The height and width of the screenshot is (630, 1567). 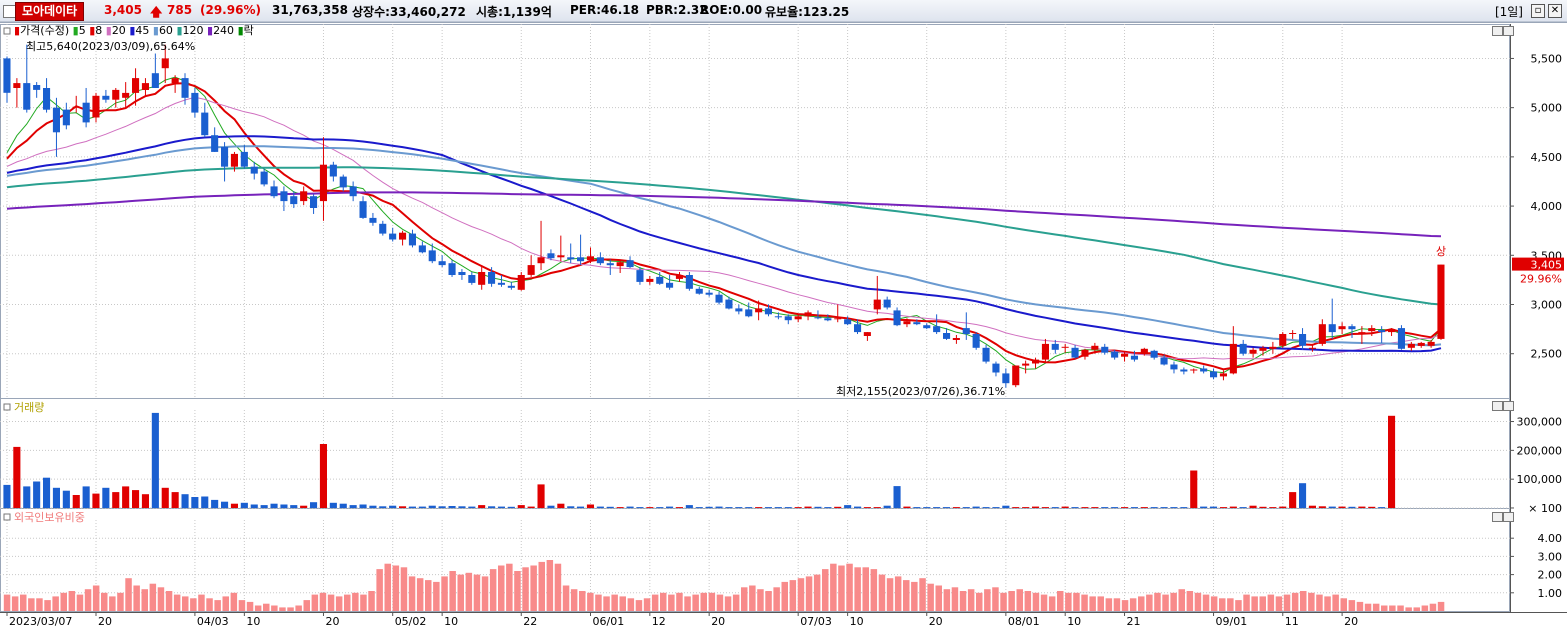 What do you see at coordinates (144, 30) in the screenshot?
I see `legend-entry: 45` at bounding box center [144, 30].